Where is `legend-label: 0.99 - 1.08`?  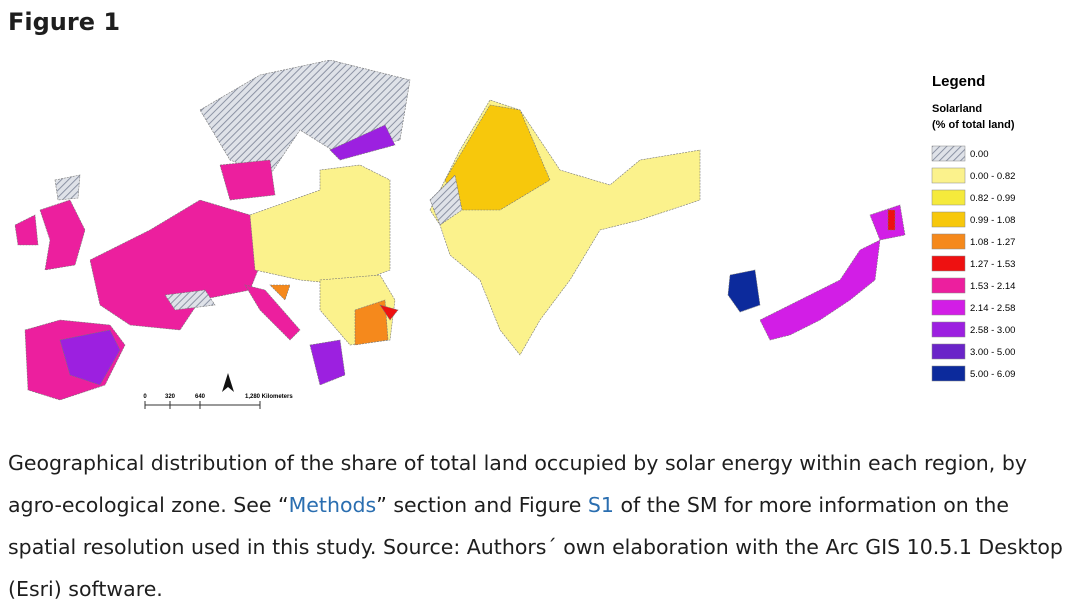 legend-label: 0.99 - 1.08 is located at coordinates (992, 220).